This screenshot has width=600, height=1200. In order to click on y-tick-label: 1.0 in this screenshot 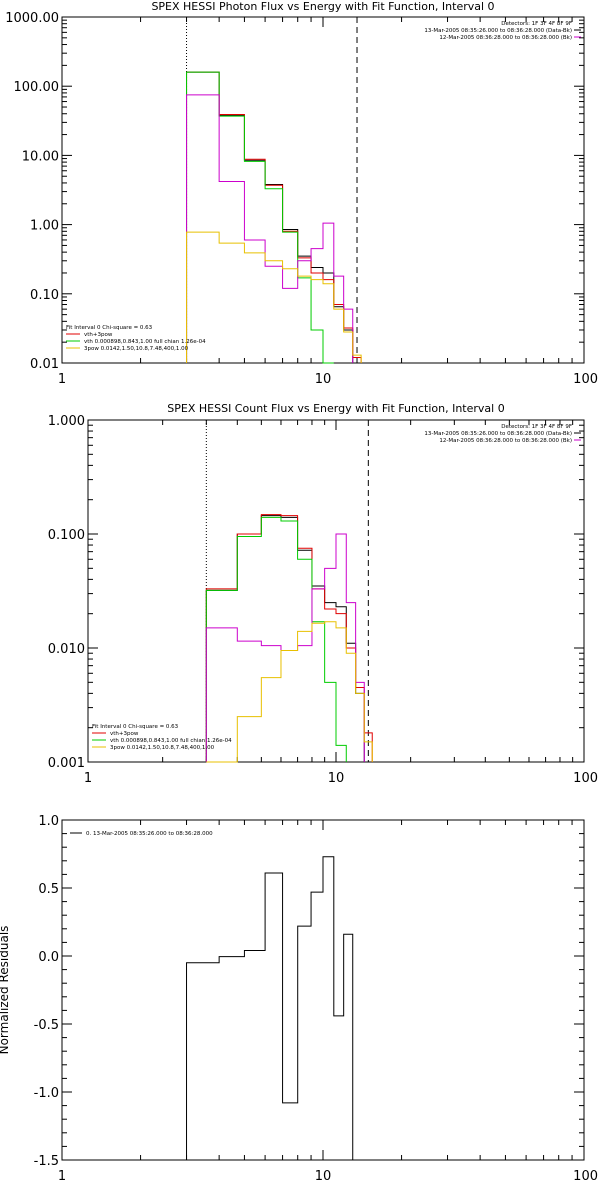, I will do `click(48, 821)`.